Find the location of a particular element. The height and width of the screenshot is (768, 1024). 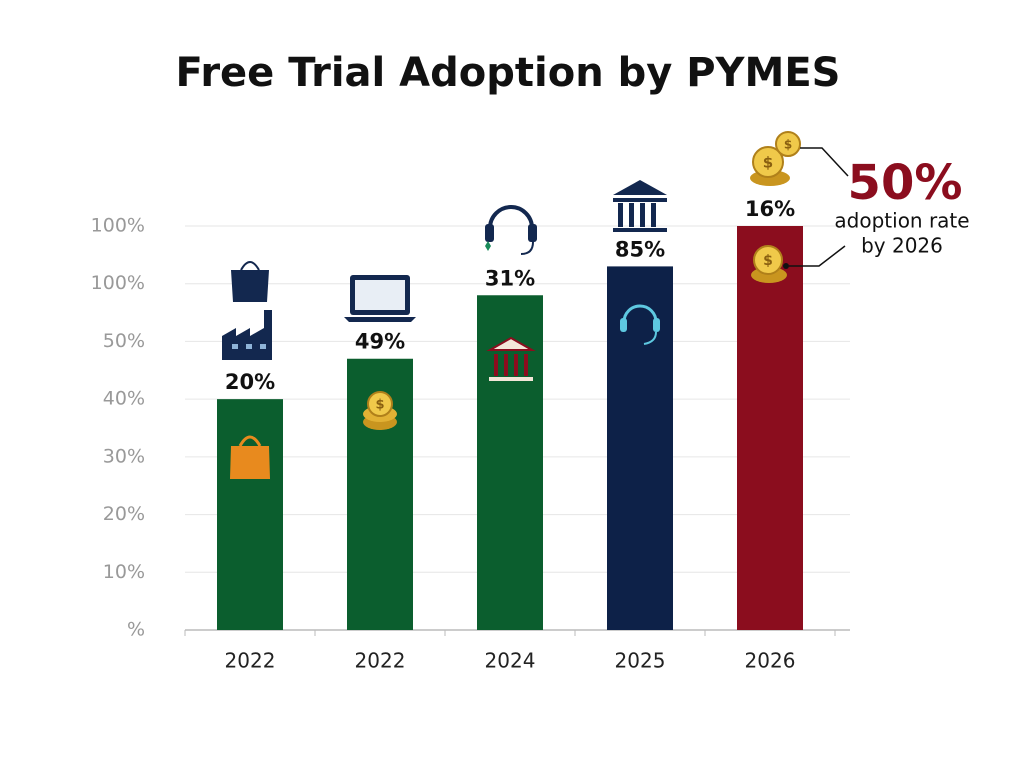

callout-value: 50% is located at coordinates (905, 183).